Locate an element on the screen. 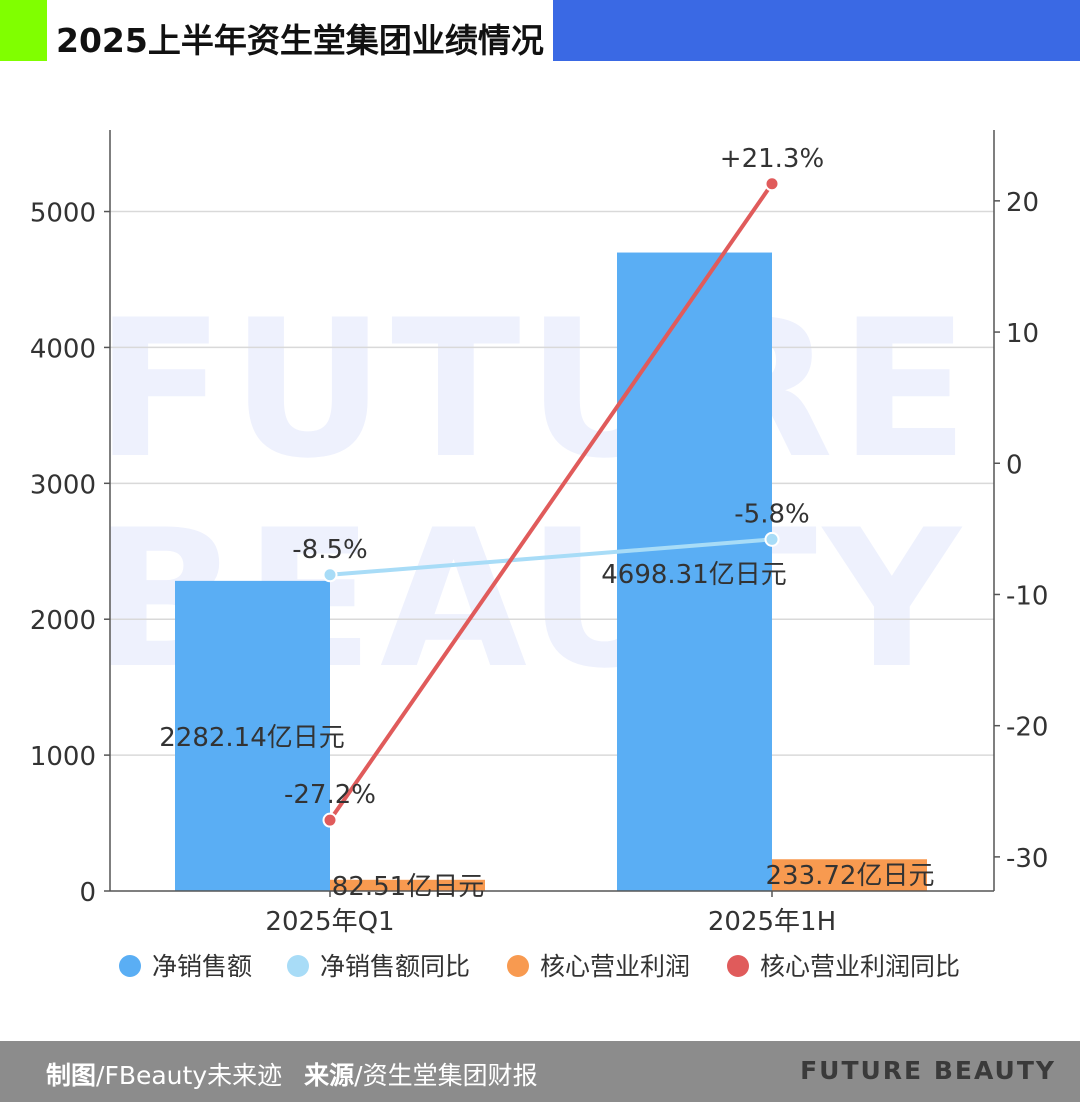 This screenshot has width=1080, height=1102. left-tick-label: 4000 is located at coordinates (63, 349).